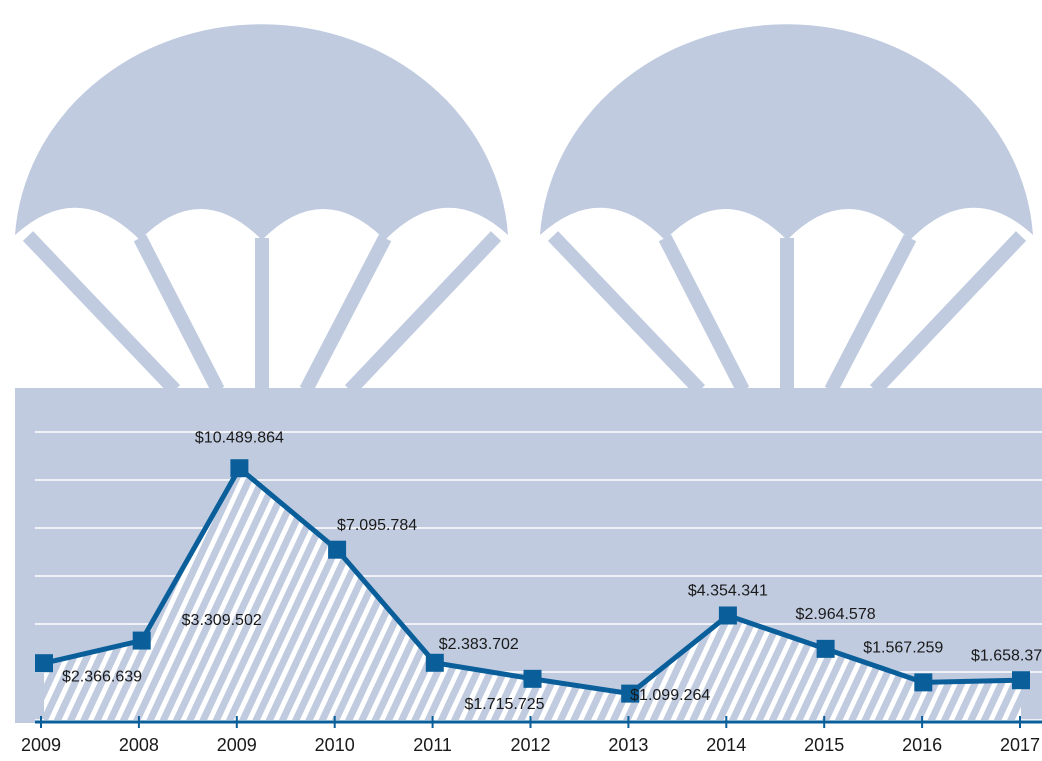  I want to click on x-tick-label: 2011, so click(432, 745).